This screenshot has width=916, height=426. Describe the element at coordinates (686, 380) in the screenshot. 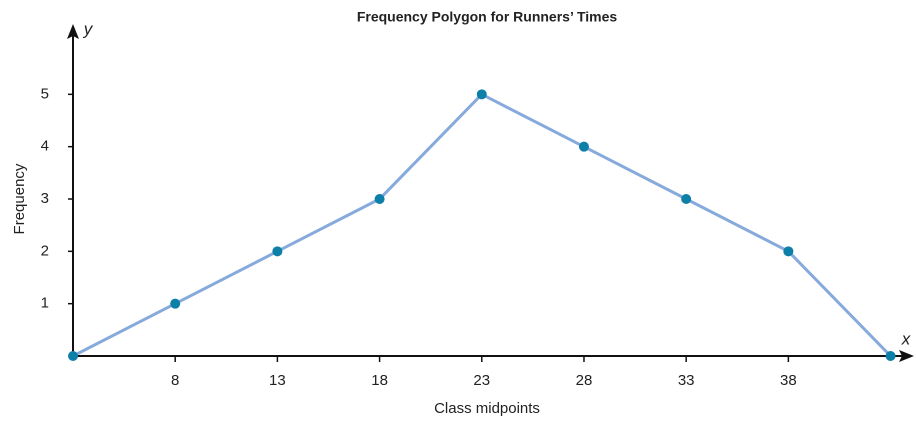

I see `x-tick-label: 33` at that location.